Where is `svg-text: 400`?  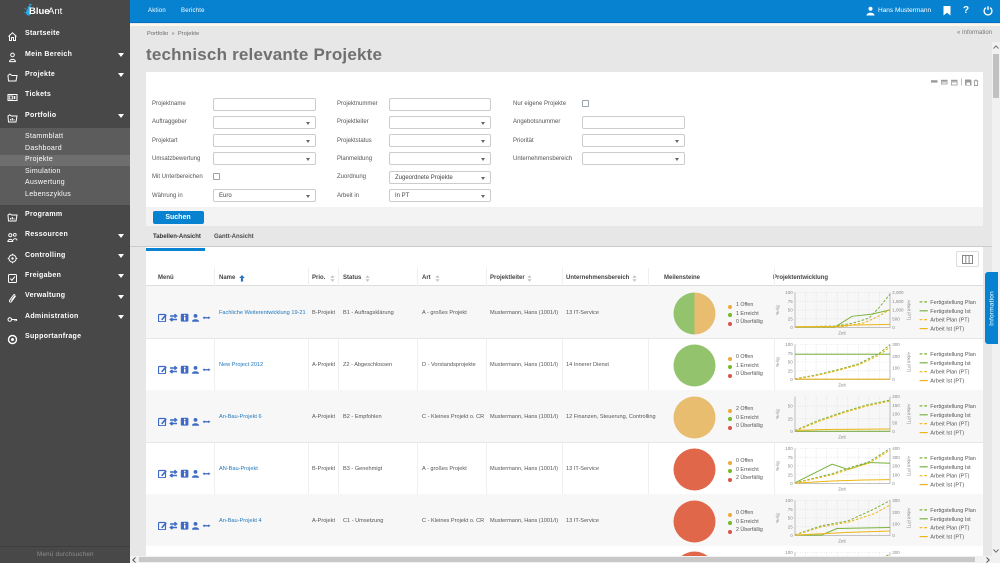
svg-text: 400 is located at coordinates (896, 448).